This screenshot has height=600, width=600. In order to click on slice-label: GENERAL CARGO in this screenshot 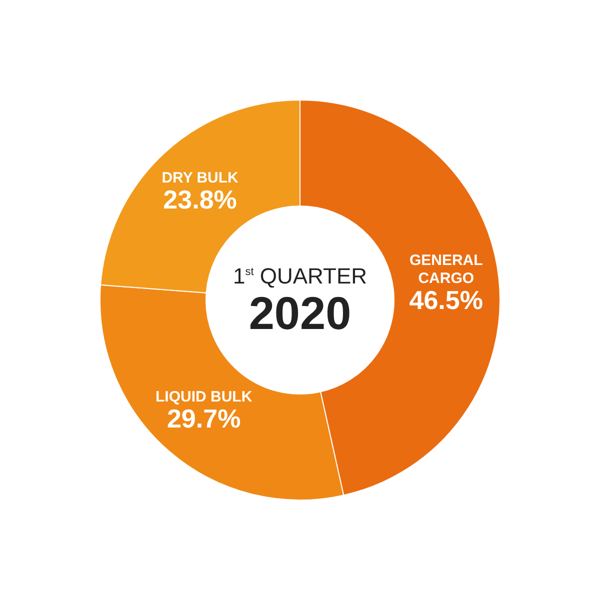, I will do `click(446, 270)`.